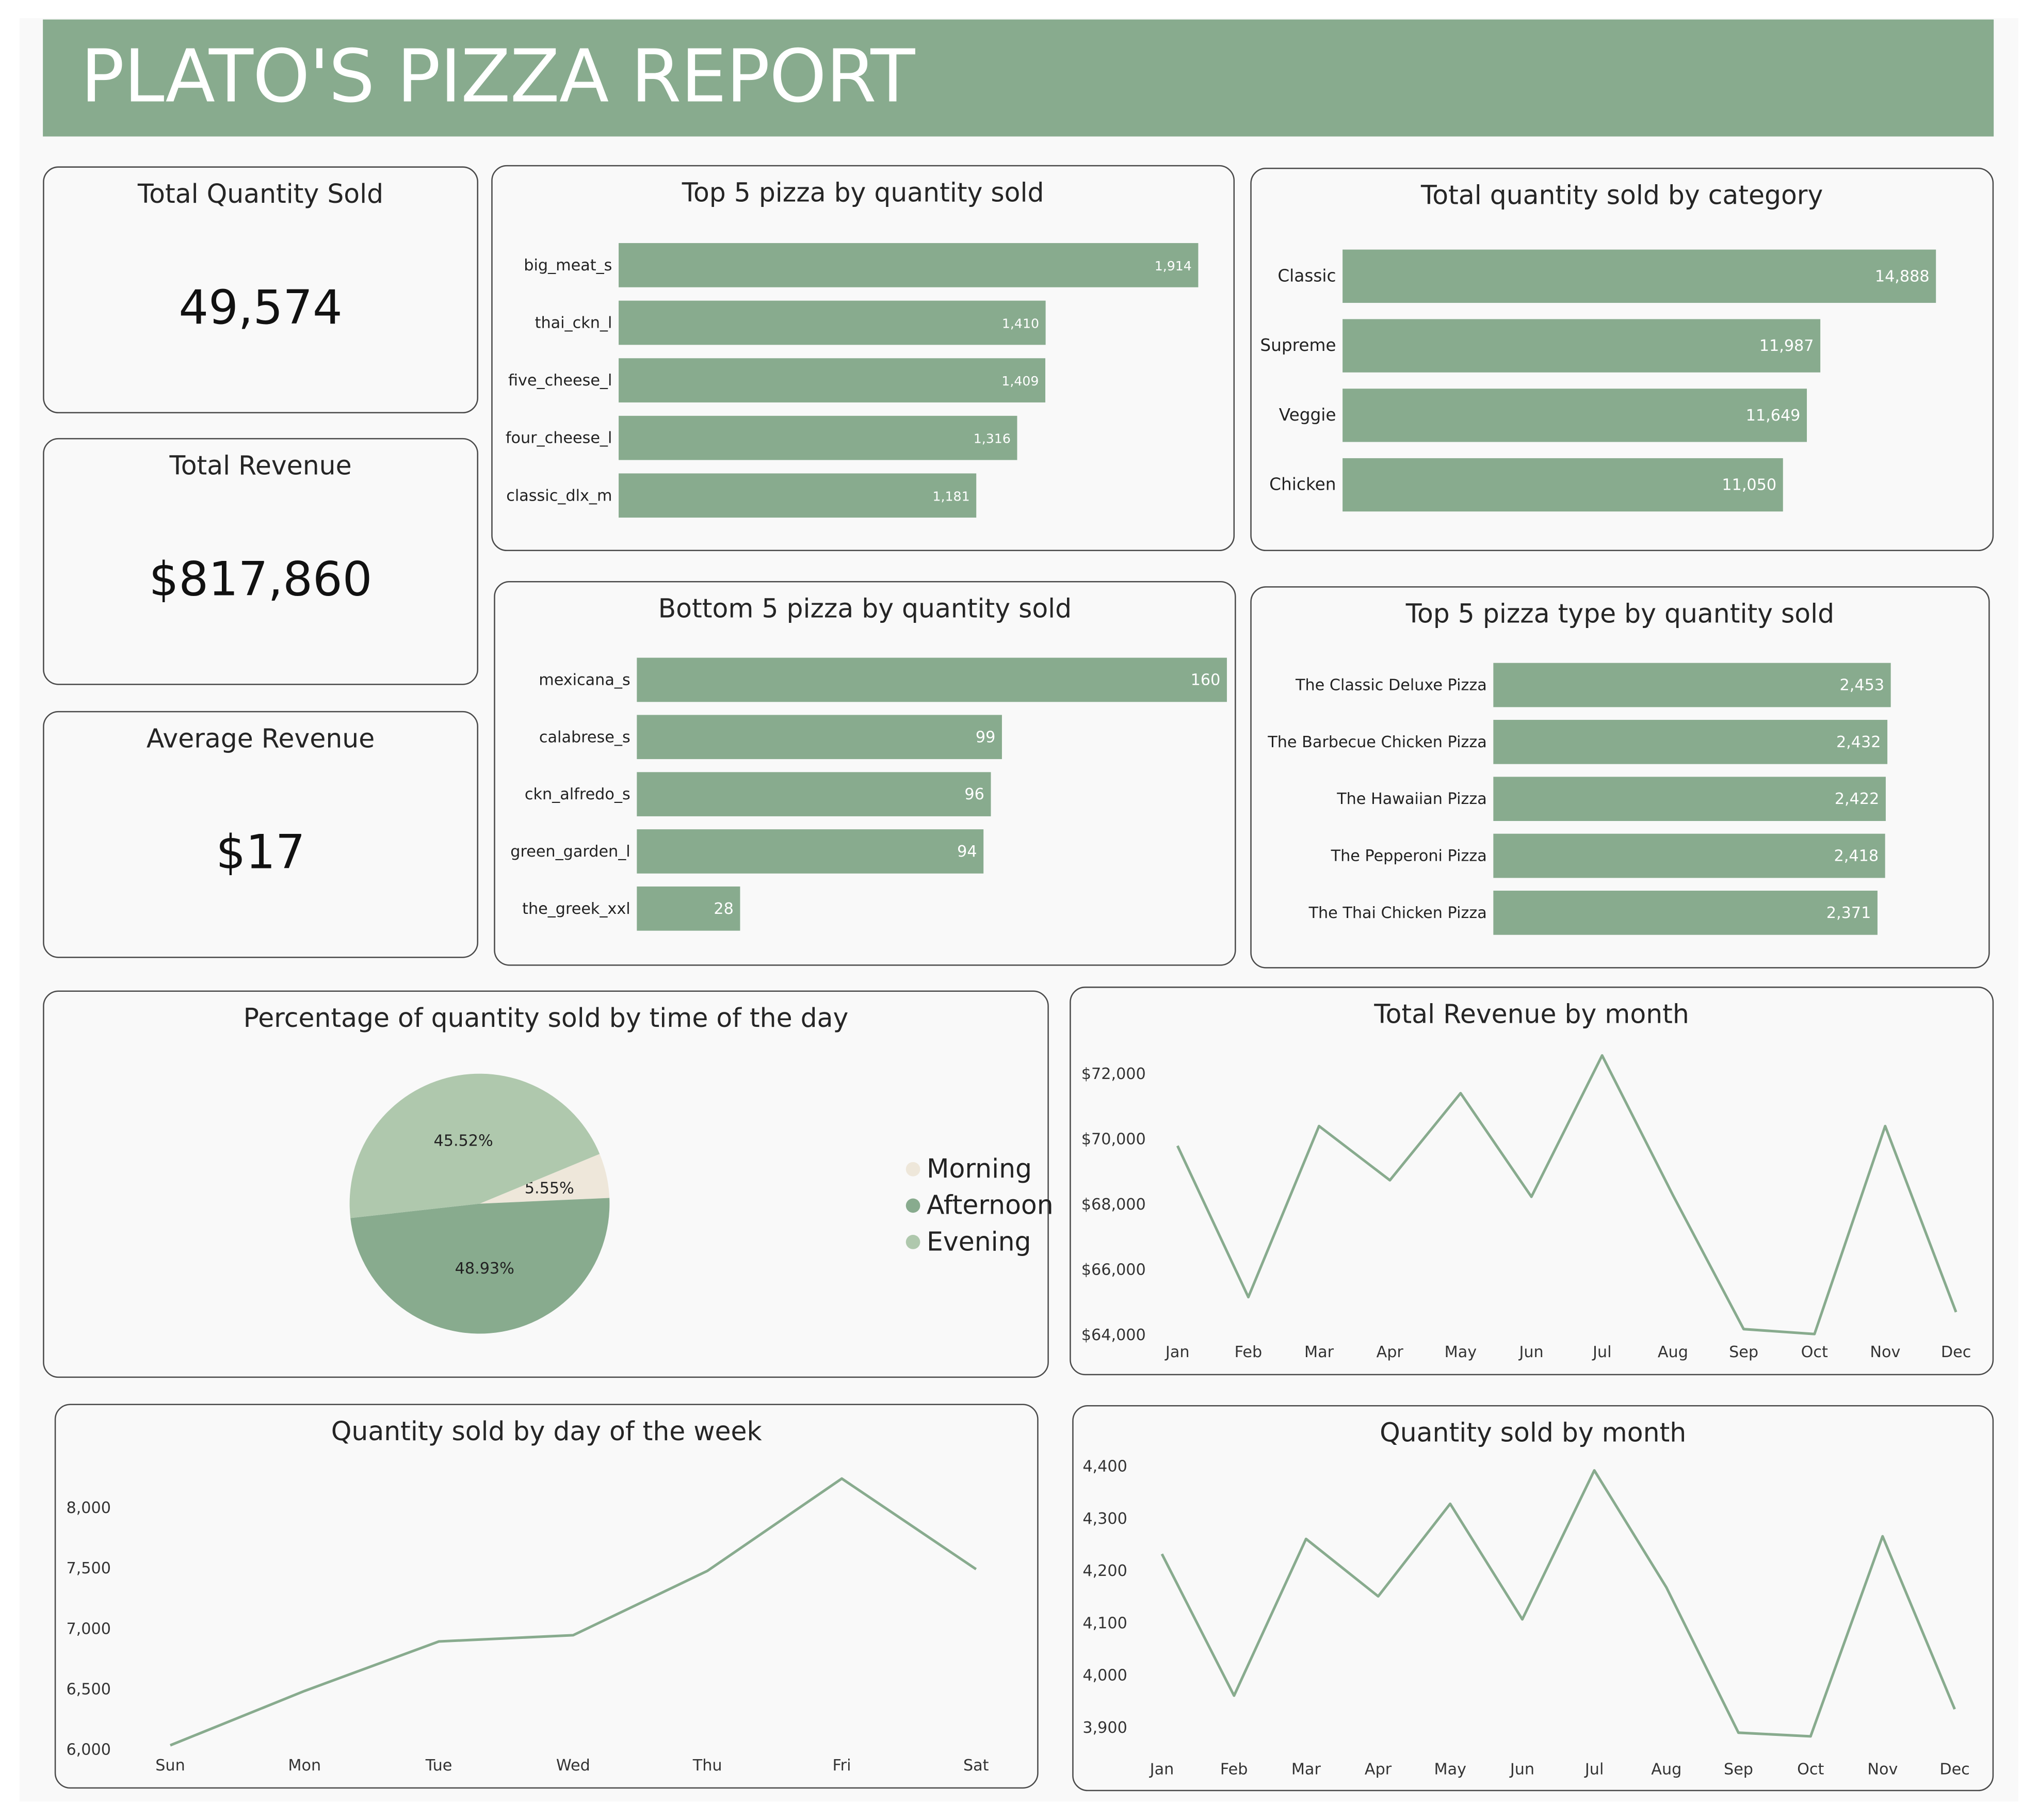 This screenshot has height=1820, width=2038. I want to click on pie-slice-label: 45.52%, so click(463, 1141).